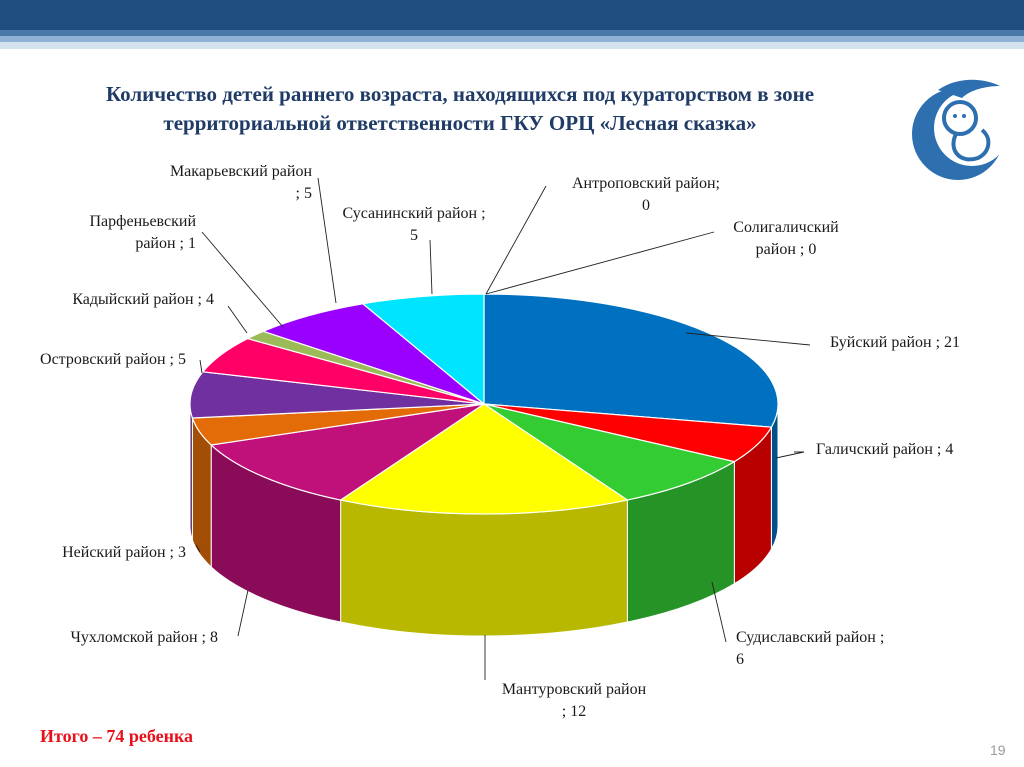 This screenshot has width=1024, height=767. Describe the element at coordinates (646, 194) in the screenshot. I see `pie-label-11: Антроповский район; 0` at that location.